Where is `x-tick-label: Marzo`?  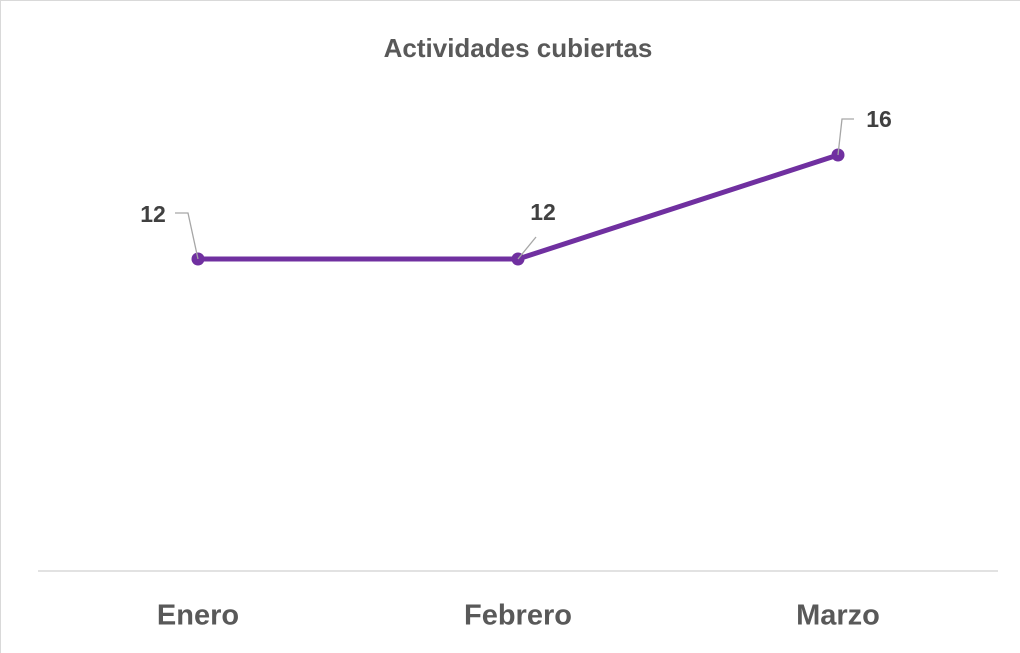
x-tick-label: Marzo is located at coordinates (838, 616).